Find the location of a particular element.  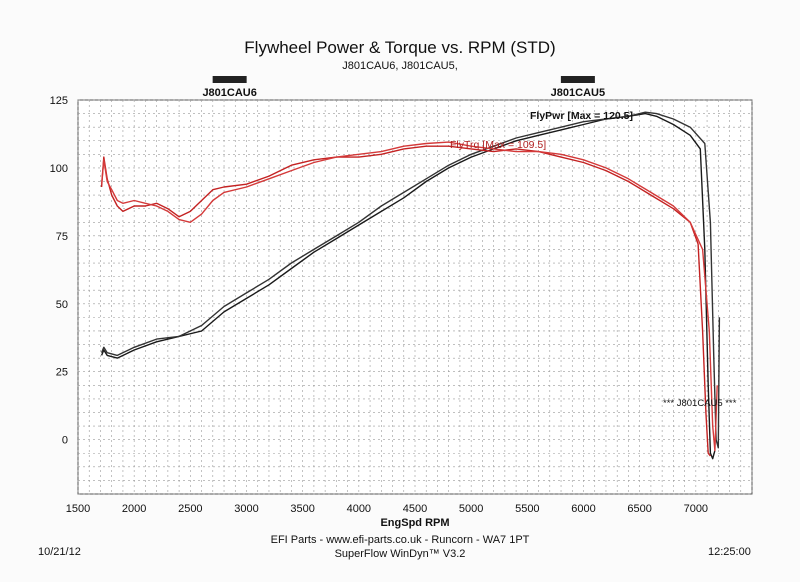

annotation-run-end: *** J801CAU5 *** is located at coordinates (700, 403).